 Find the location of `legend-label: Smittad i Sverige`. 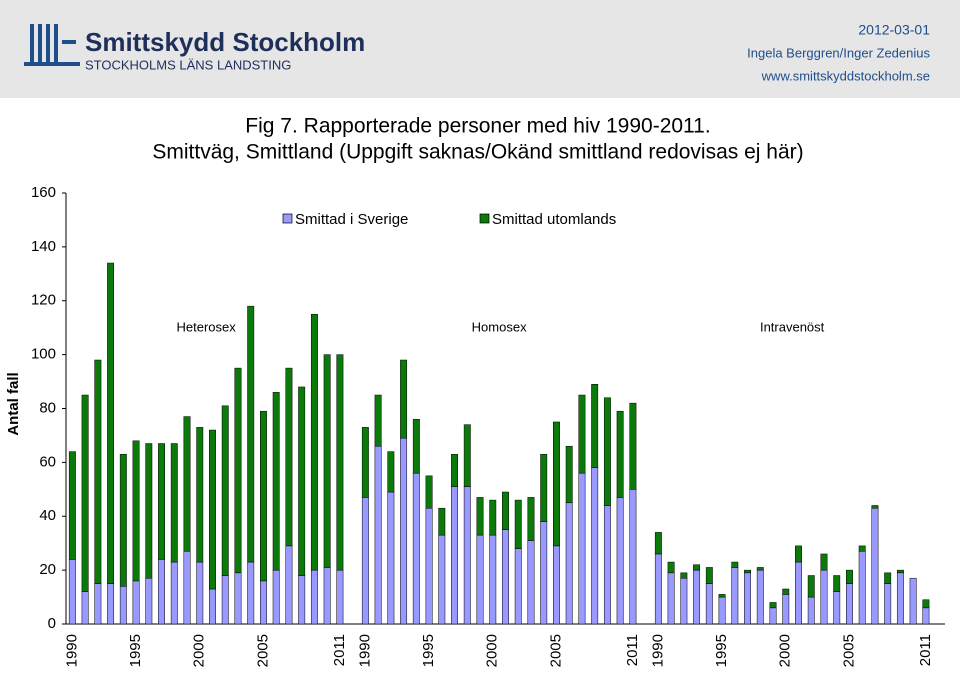

legend-label: Smittad i Sverige is located at coordinates (351, 219).